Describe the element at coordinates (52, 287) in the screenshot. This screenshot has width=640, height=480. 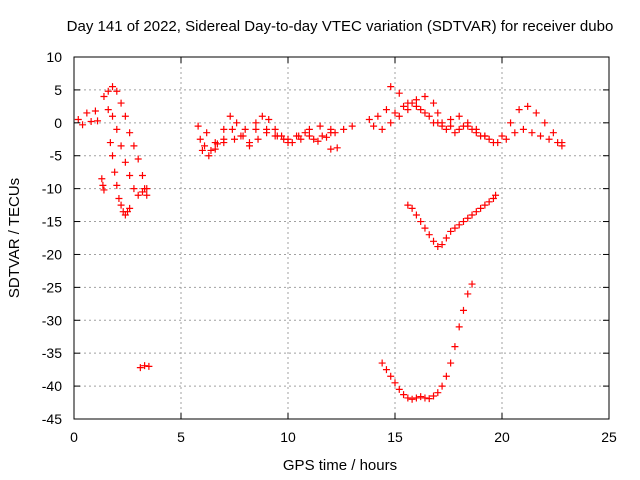
I see `y-tick-label: -25` at that location.